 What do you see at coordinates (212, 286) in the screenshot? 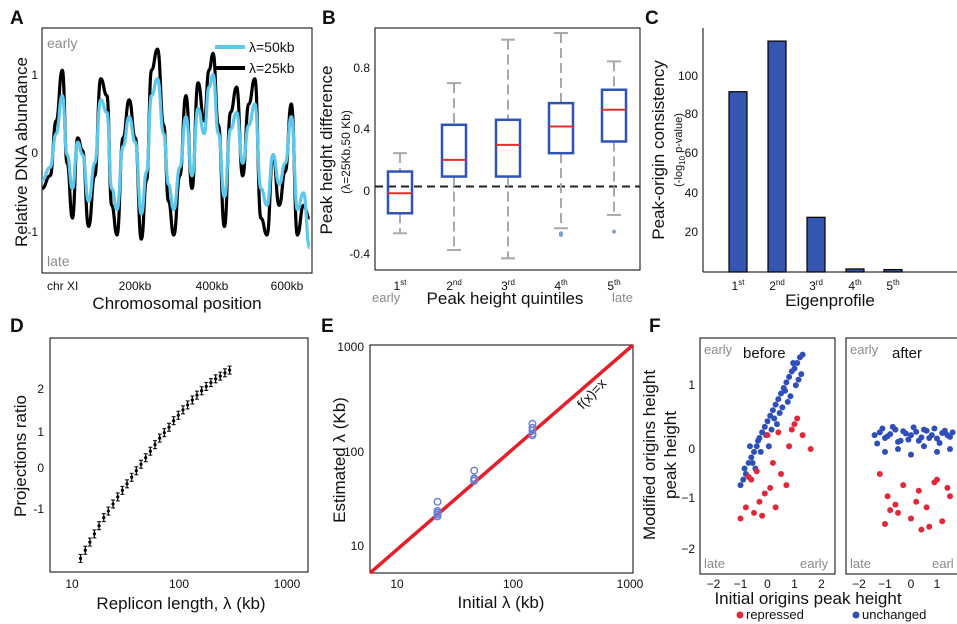
I see `panel-a-xtick-400: 400kb` at bounding box center [212, 286].